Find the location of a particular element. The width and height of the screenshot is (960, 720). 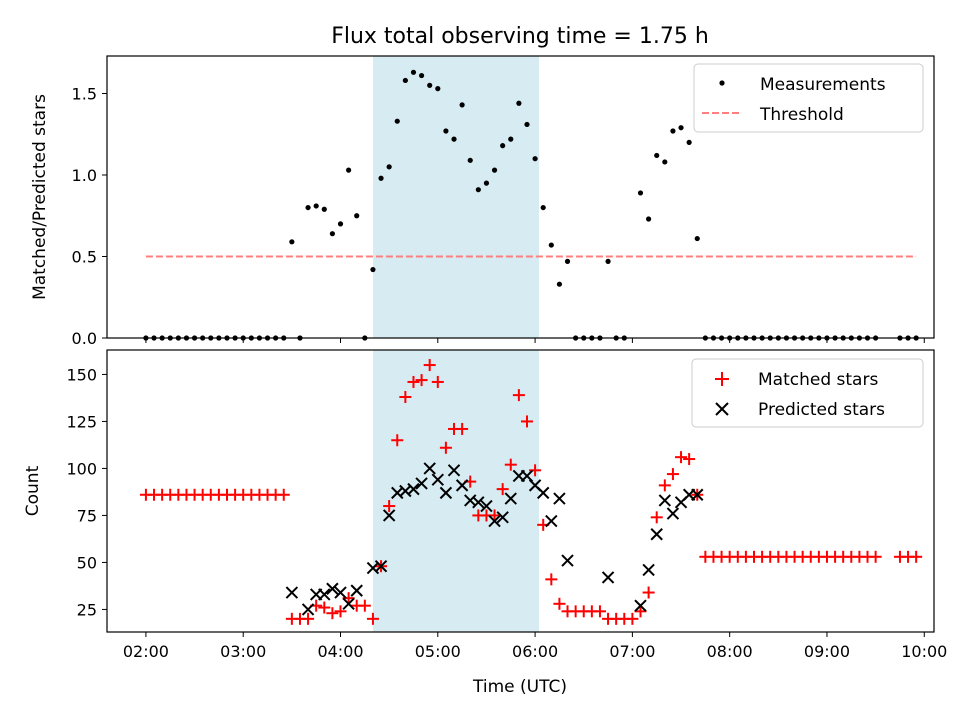

x-tick-label: 09:00 is located at coordinates (827, 651).